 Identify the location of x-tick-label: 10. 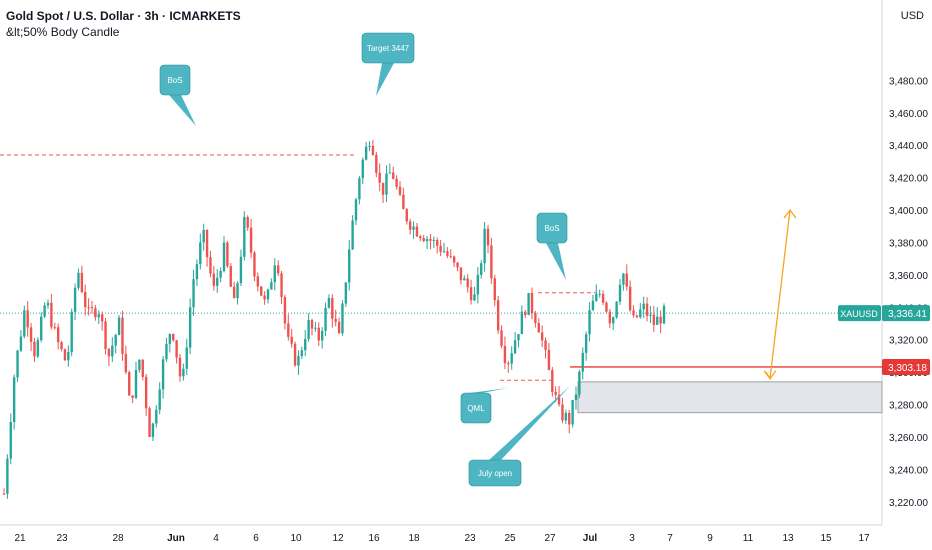
(296, 538).